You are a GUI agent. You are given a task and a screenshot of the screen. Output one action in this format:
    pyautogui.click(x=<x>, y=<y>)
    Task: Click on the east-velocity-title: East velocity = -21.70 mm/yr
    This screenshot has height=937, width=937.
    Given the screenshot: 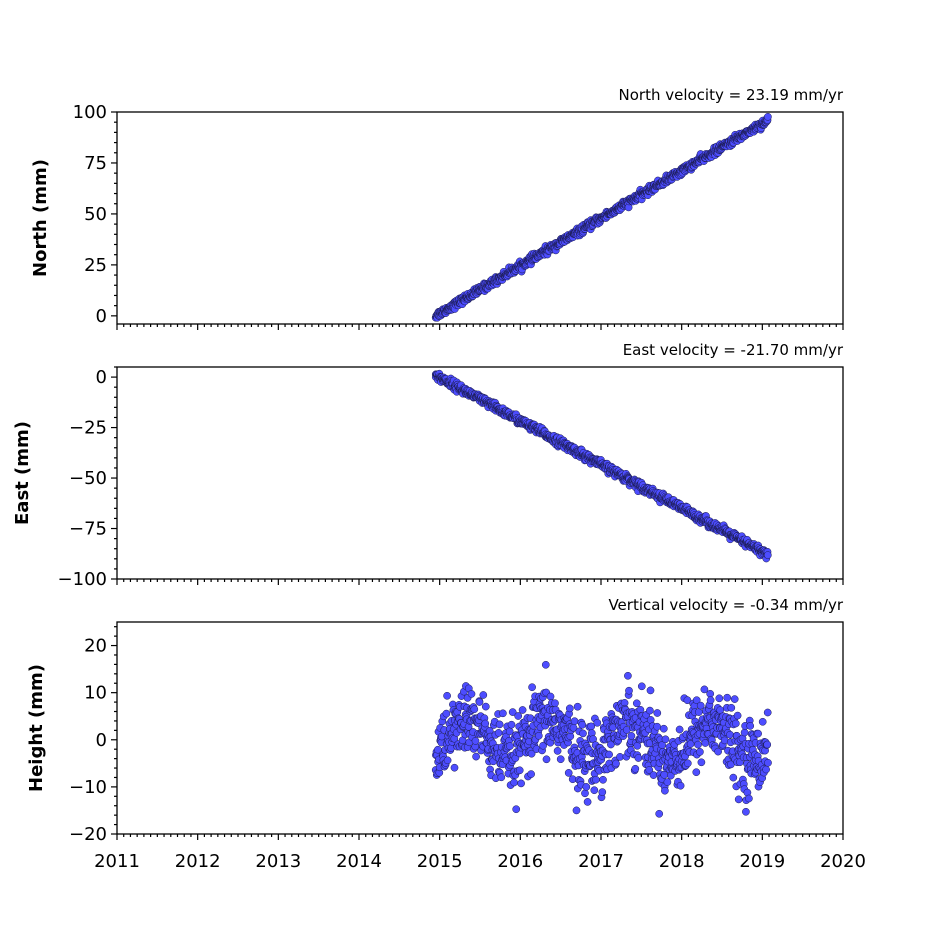 What is the action you would take?
    pyautogui.click(x=733, y=350)
    